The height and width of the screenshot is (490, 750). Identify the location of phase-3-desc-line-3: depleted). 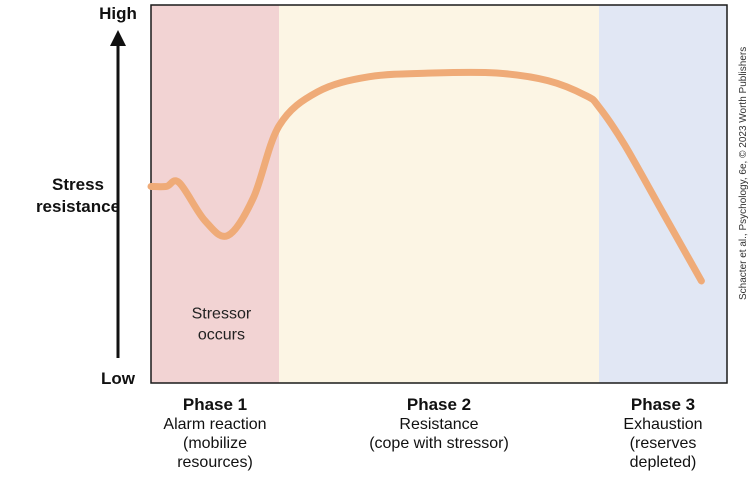
(663, 462).